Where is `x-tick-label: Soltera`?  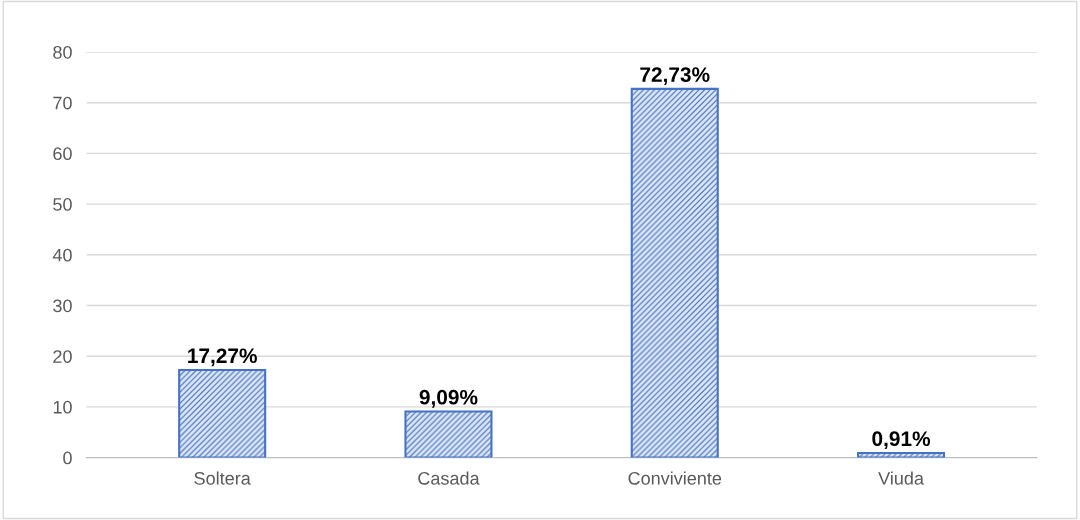 x-tick-label: Soltera is located at coordinates (222, 478).